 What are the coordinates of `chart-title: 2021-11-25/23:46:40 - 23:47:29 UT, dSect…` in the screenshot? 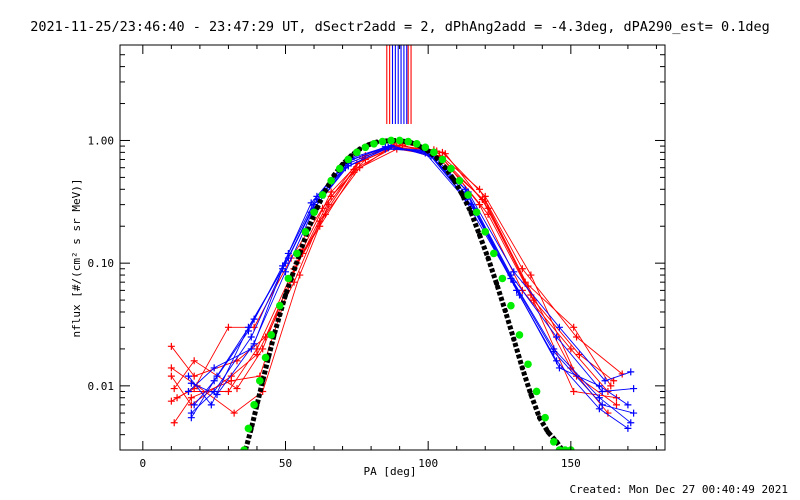 It's located at (400, 27).